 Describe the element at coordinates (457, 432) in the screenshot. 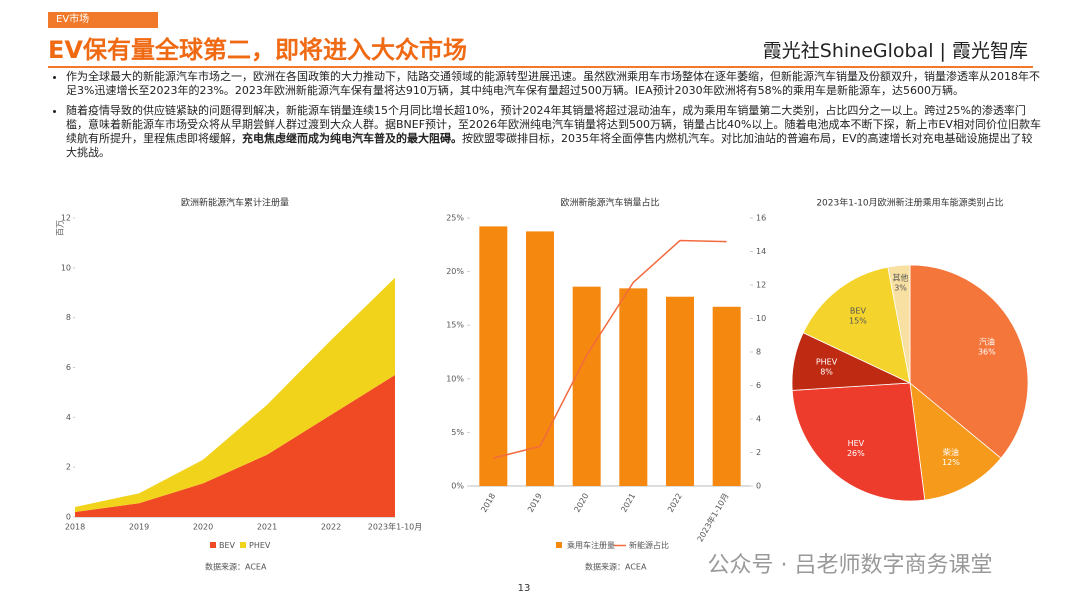

I see `y-tick-label: 5%` at that location.